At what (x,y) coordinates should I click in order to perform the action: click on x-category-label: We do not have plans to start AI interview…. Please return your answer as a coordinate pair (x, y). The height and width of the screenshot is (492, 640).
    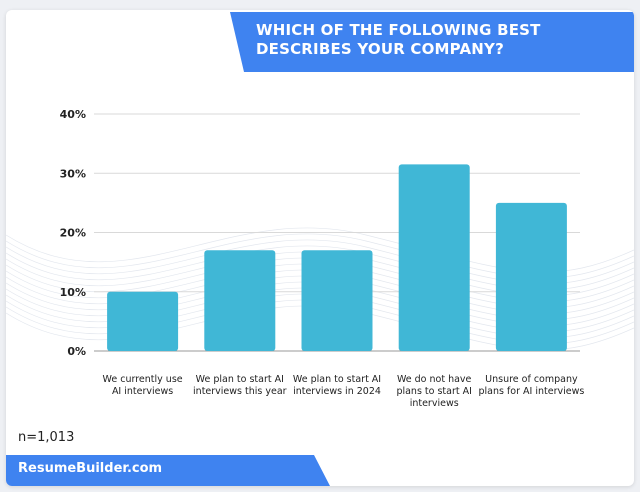
    Looking at the image, I should click on (434, 391).